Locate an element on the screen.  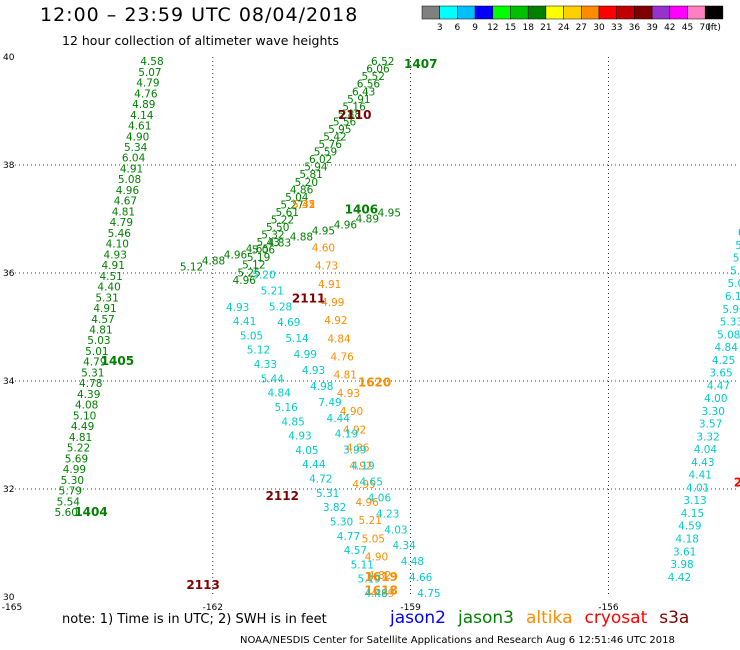
x-tick-label: -162 is located at coordinates (213, 608).